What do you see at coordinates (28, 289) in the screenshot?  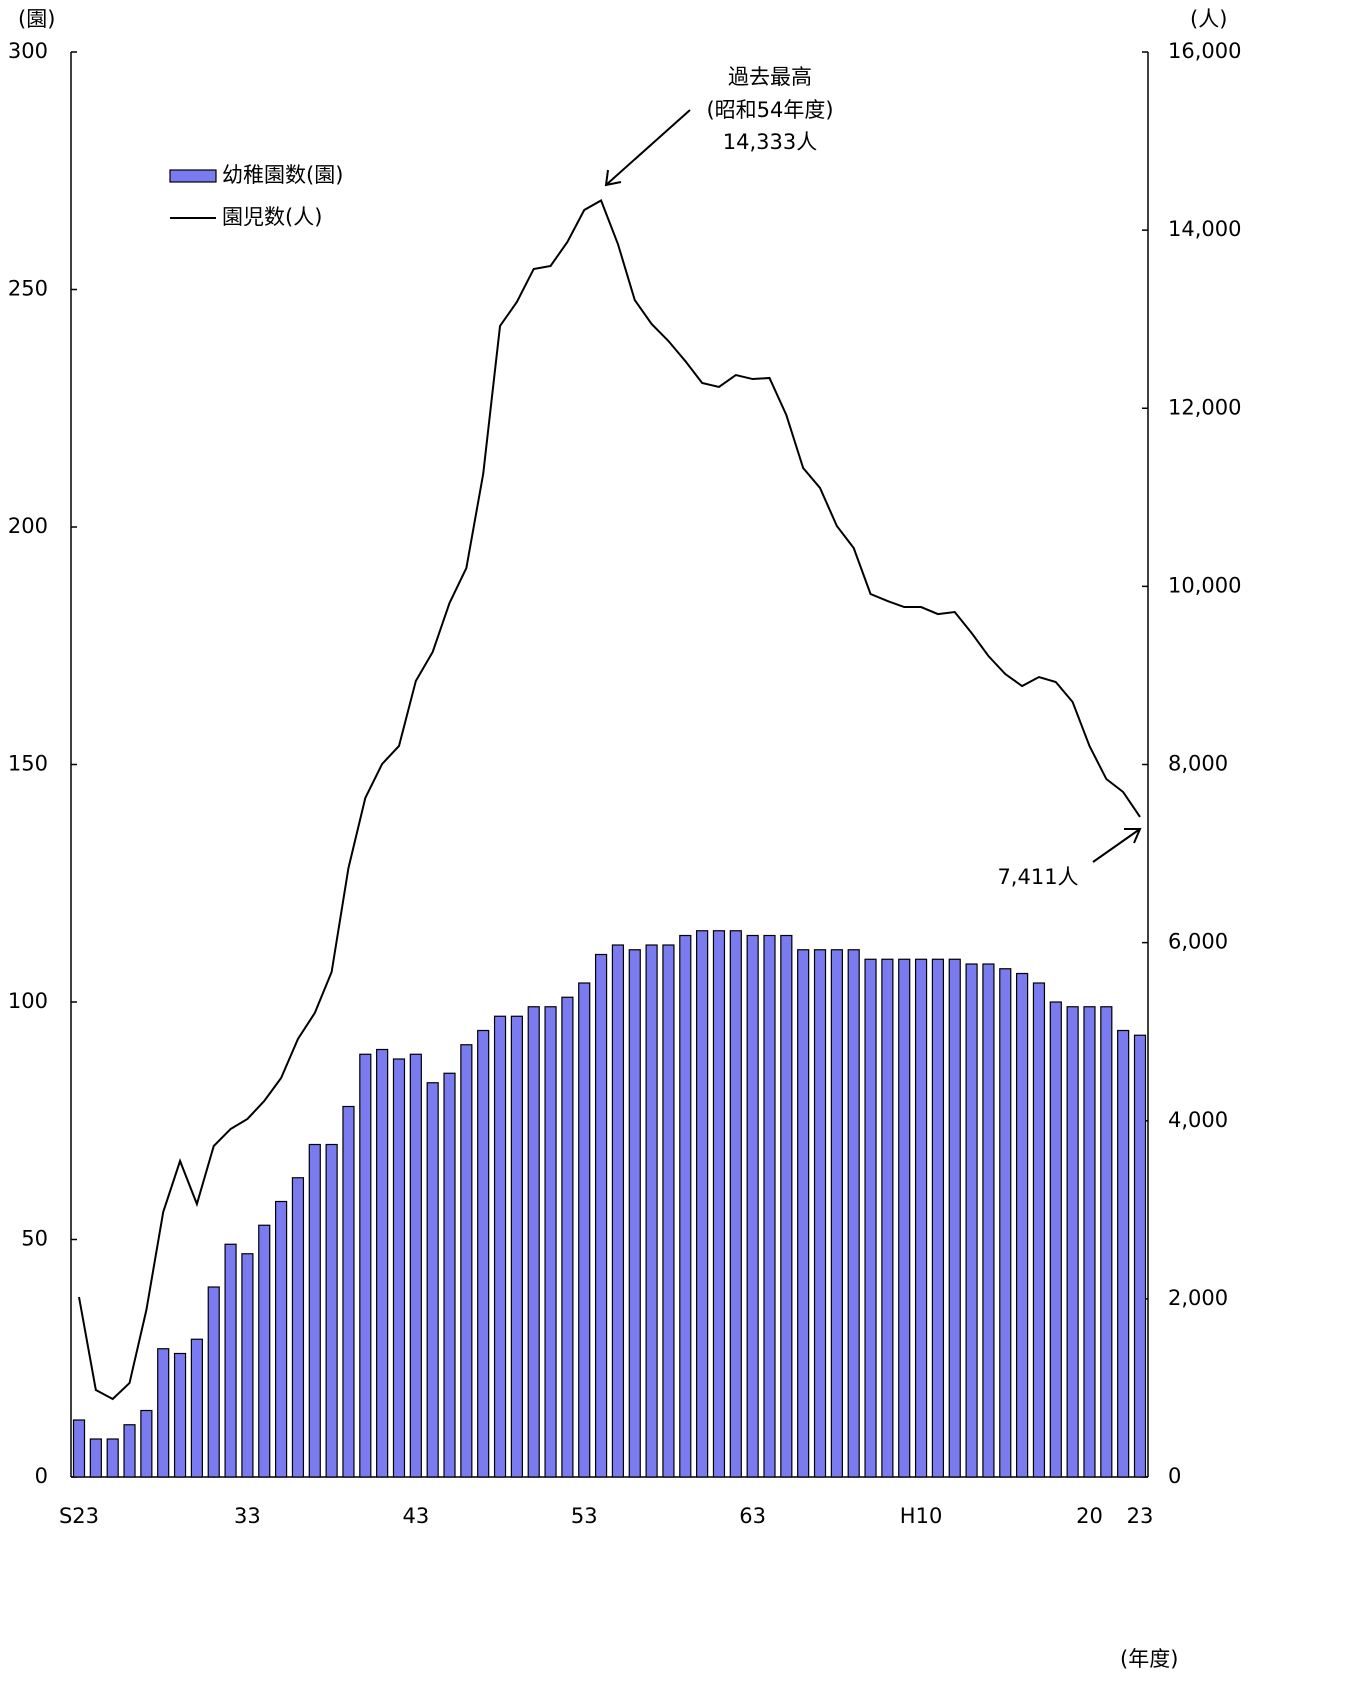 I see `y-tick-label: 250` at bounding box center [28, 289].